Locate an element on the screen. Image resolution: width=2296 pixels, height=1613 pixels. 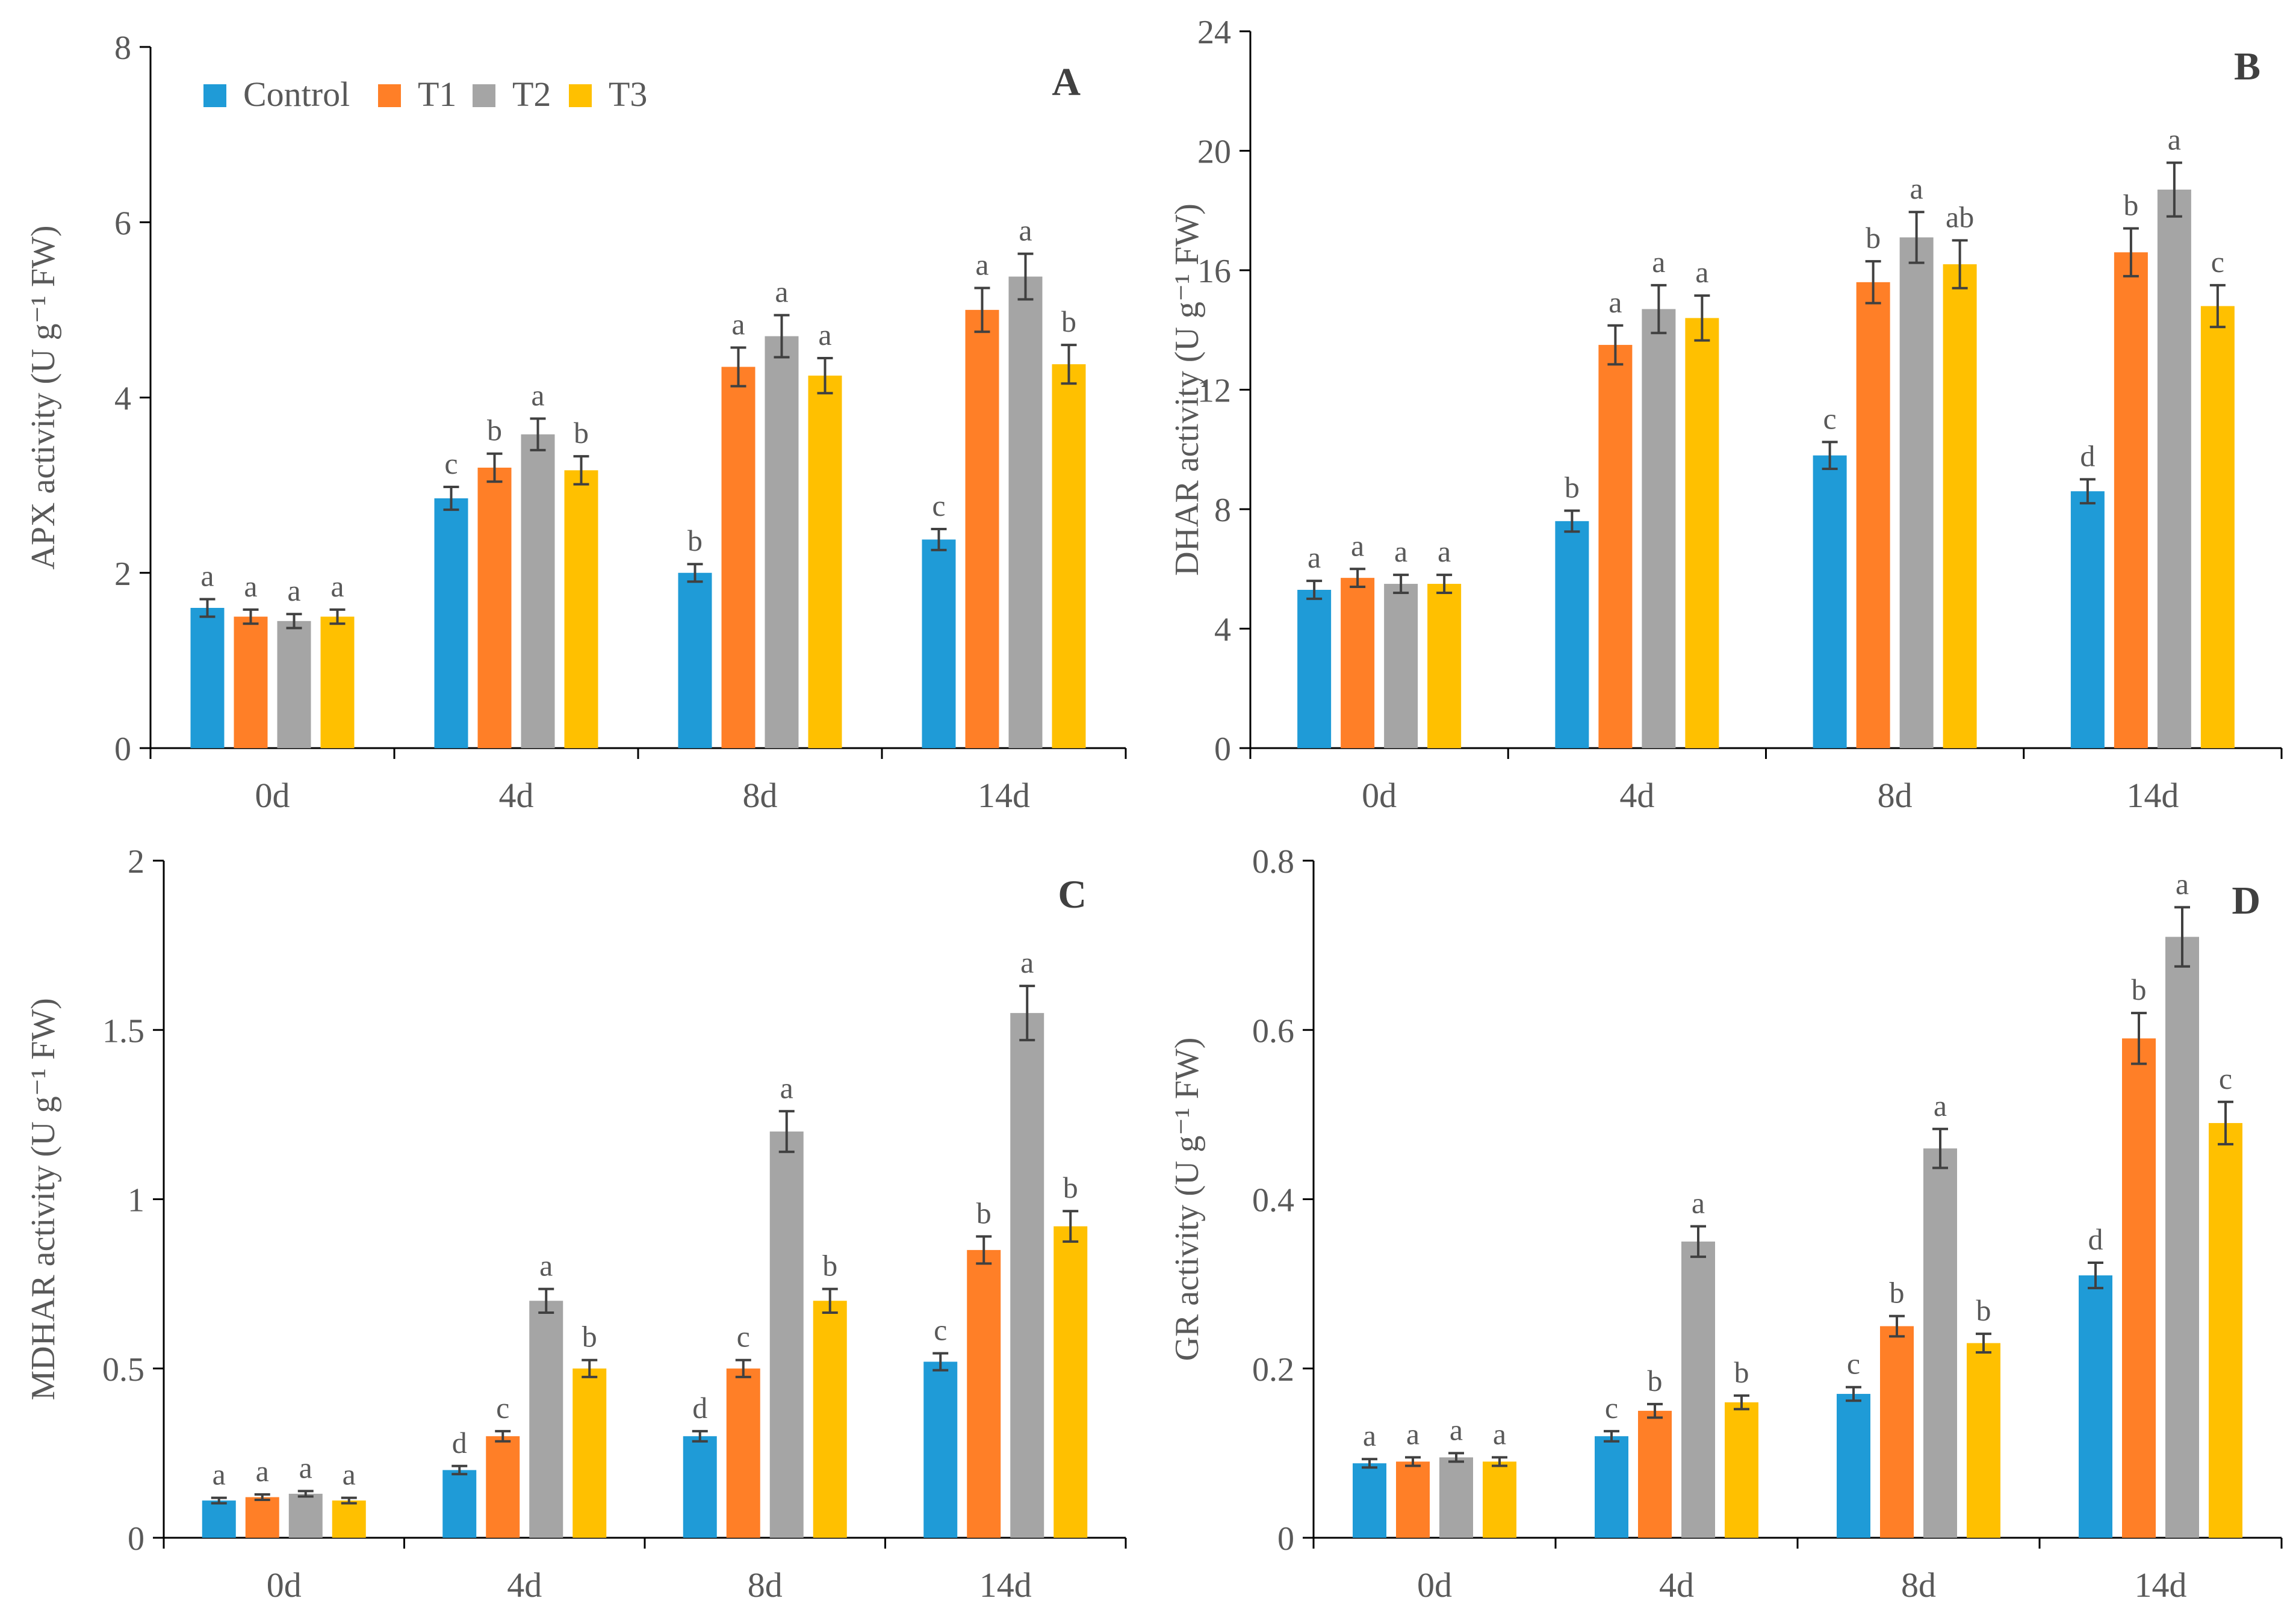
y-tick-label: 20 is located at coordinates (1214, 153).